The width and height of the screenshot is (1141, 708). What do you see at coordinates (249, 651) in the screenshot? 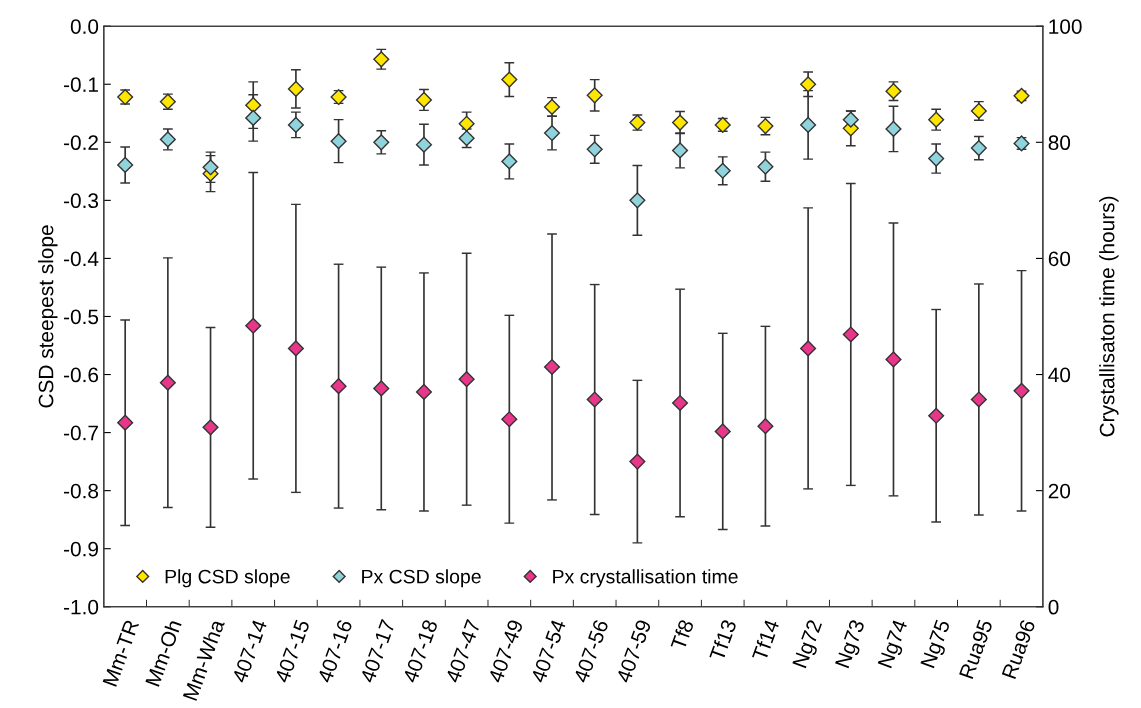
I see `x-tick-label: 407-14` at bounding box center [249, 651].